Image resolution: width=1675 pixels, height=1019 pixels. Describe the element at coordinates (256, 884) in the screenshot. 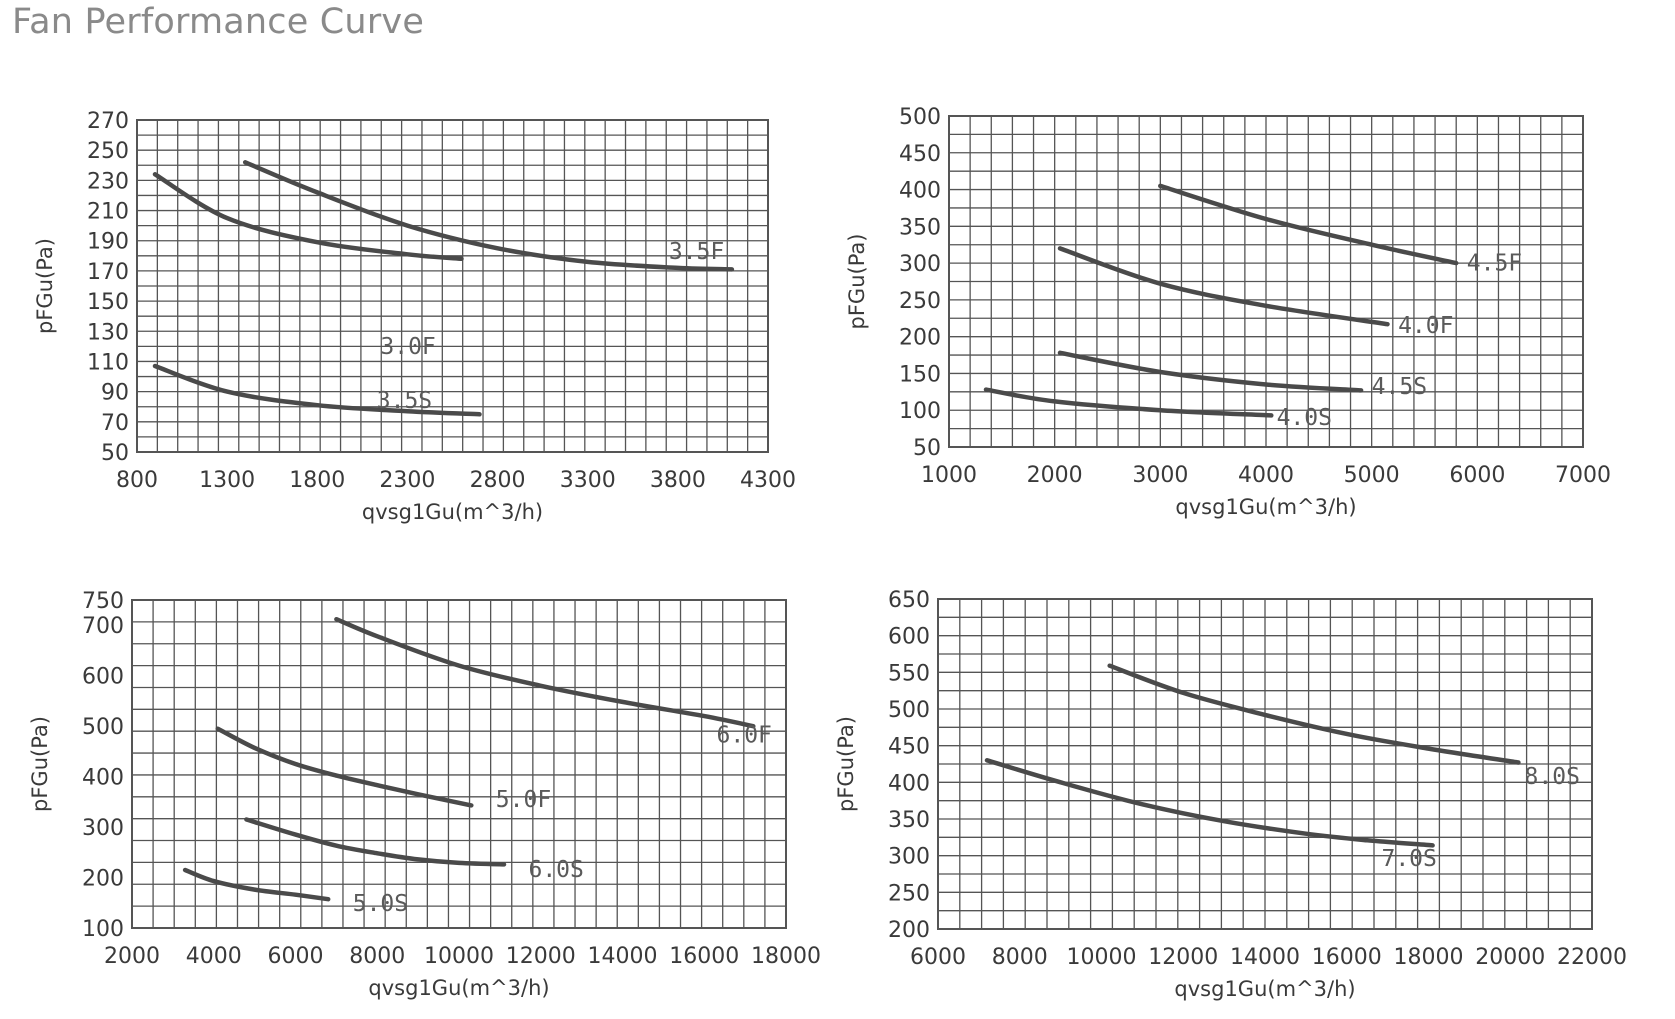

I see `curve-5-0s` at that location.